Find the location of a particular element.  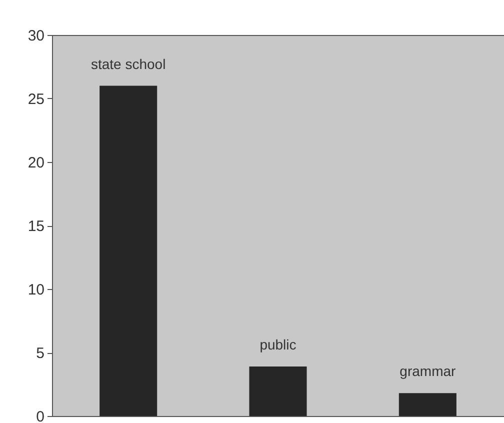

y-tick-label: 10 is located at coordinates (36, 290).